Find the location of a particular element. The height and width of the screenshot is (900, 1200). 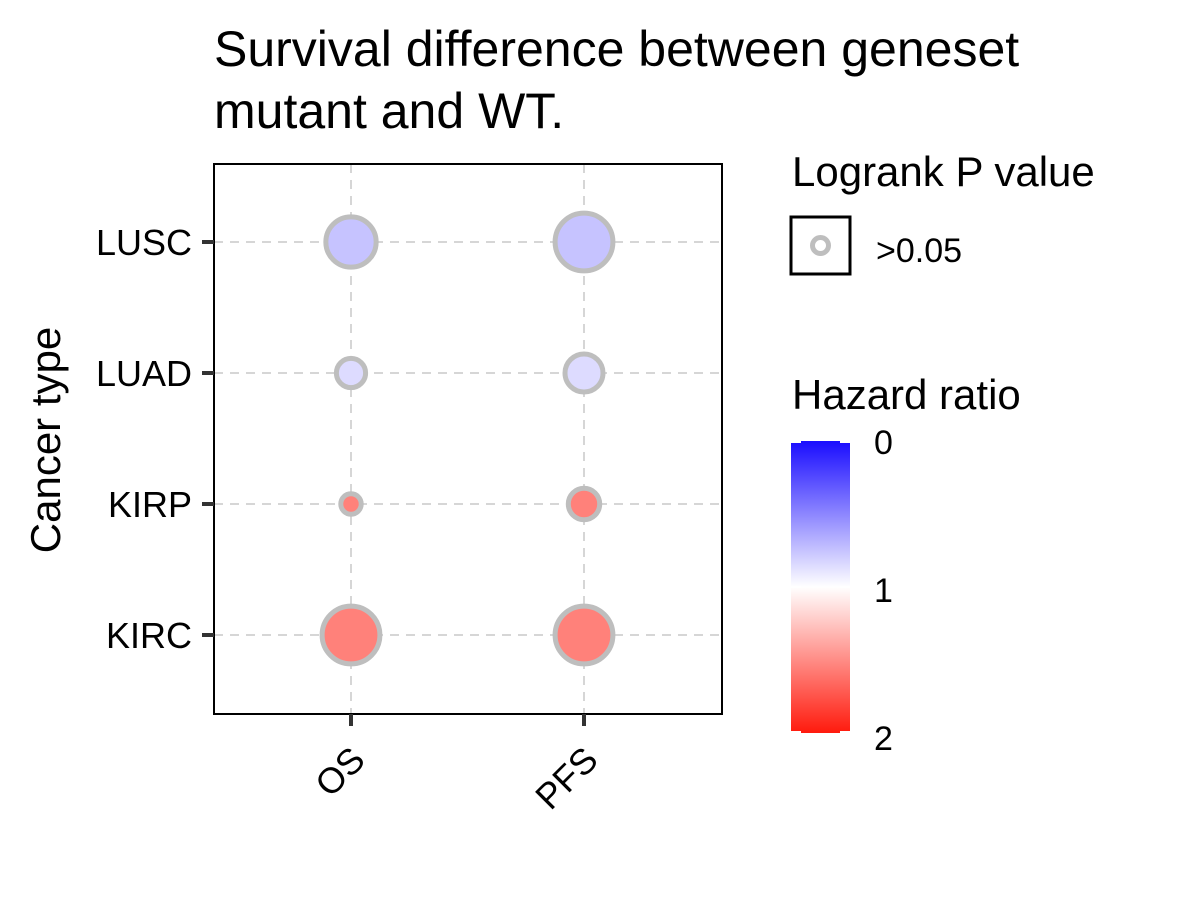

y-axis: KIRC KIRP LUAD LUSC is located at coordinates (155, 439).